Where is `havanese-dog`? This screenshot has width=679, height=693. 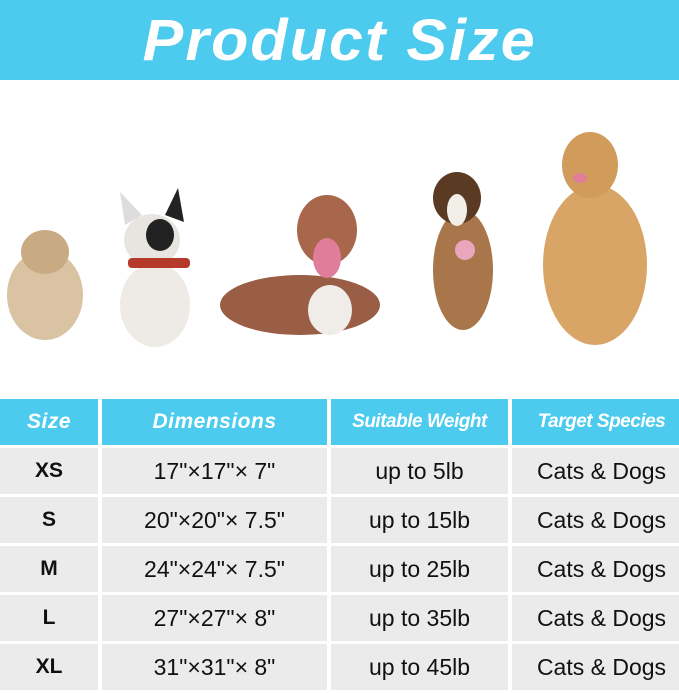
havanese-dog is located at coordinates (45, 285).